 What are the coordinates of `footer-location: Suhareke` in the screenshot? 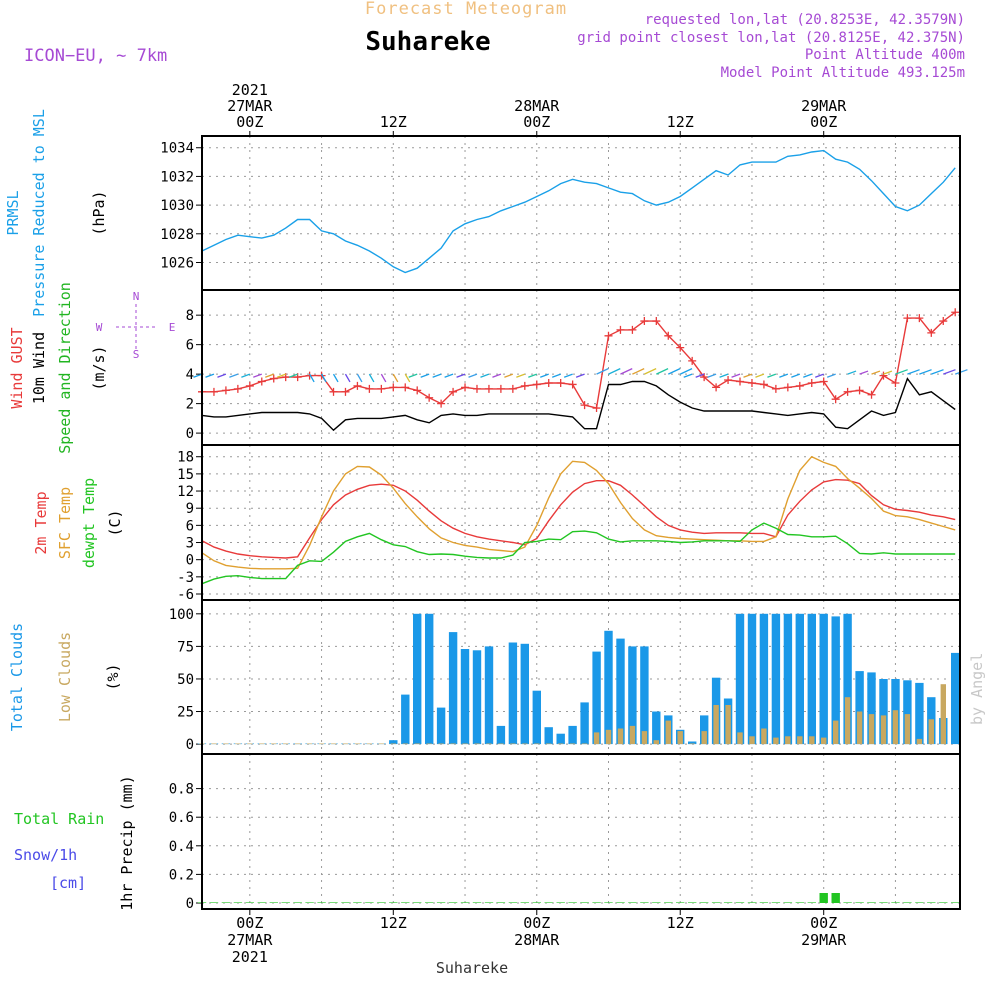 It's located at (472, 968).